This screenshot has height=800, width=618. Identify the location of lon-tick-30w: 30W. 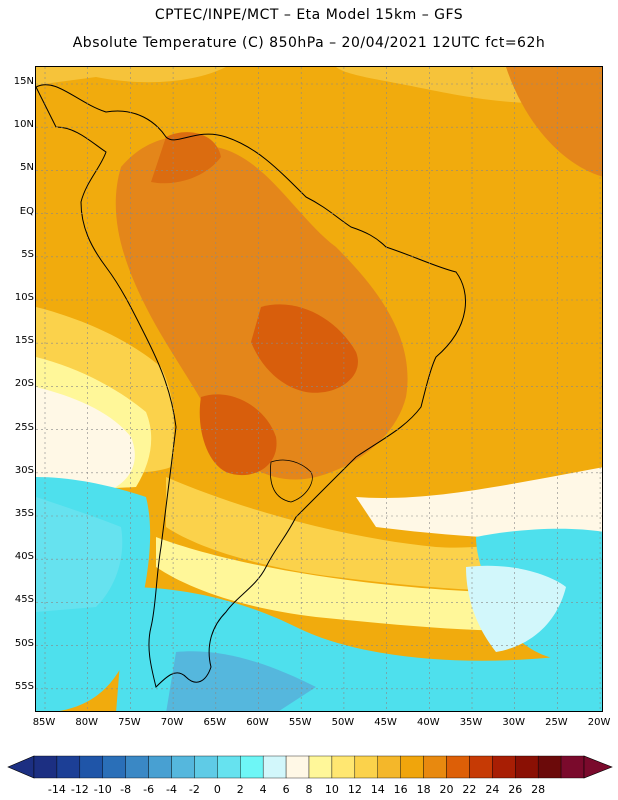
(513, 722).